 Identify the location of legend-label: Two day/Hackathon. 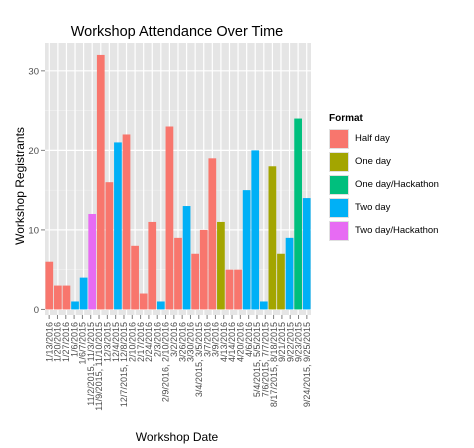
(397, 230).